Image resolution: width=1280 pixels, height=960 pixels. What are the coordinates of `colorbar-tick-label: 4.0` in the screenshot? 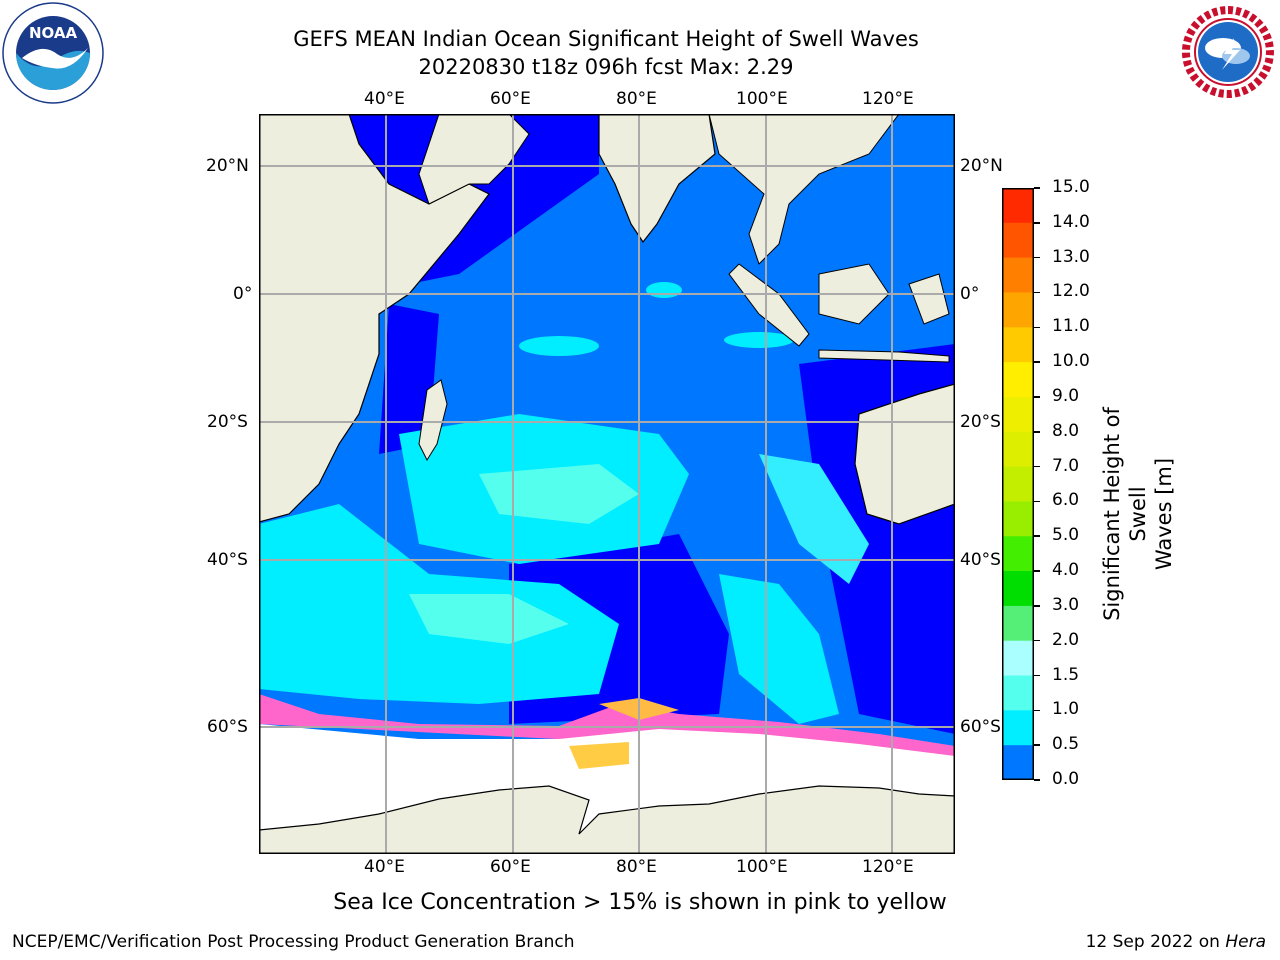 It's located at (1066, 570).